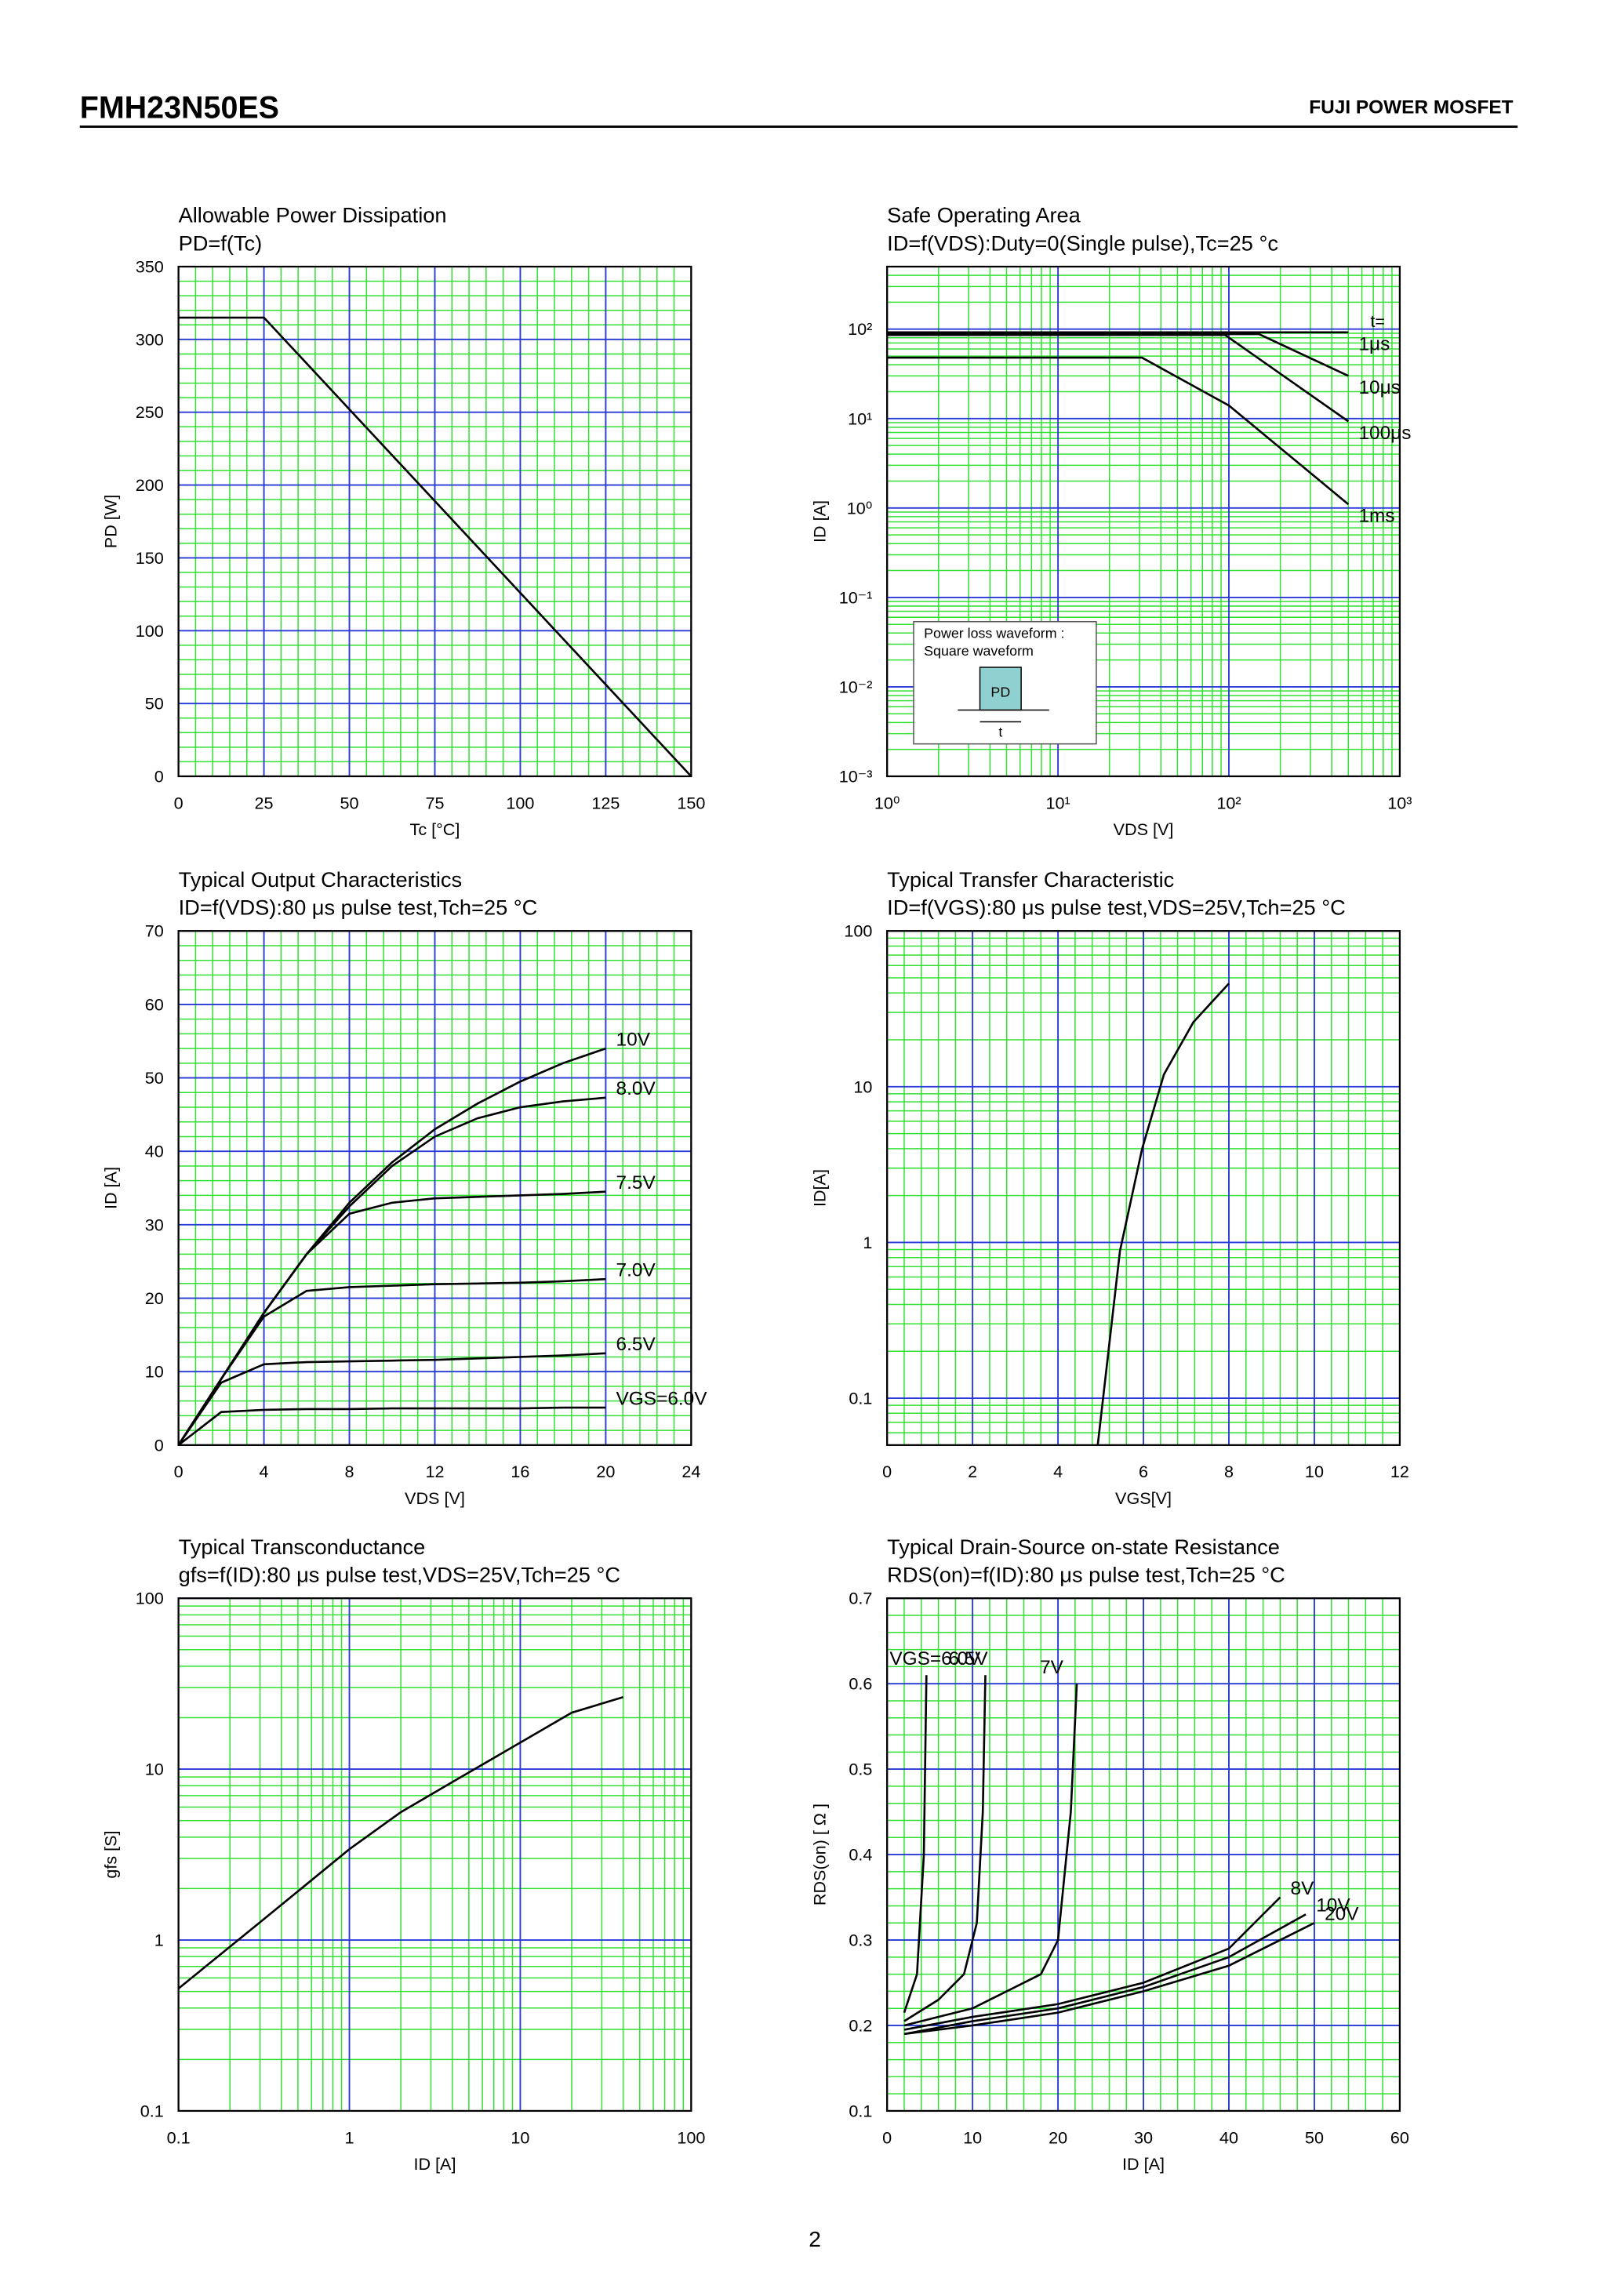 This screenshot has width=1621, height=2296. I want to click on curve-label: 20V, so click(1342, 1913).